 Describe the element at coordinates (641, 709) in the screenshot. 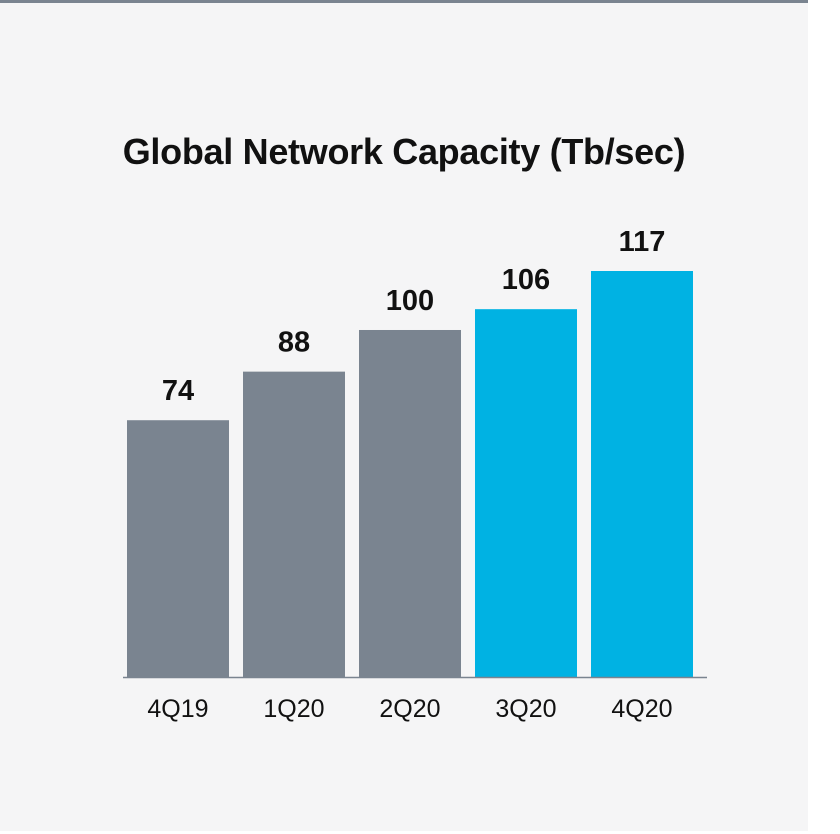

I see `x-tick-4q20: 4Q20` at that location.